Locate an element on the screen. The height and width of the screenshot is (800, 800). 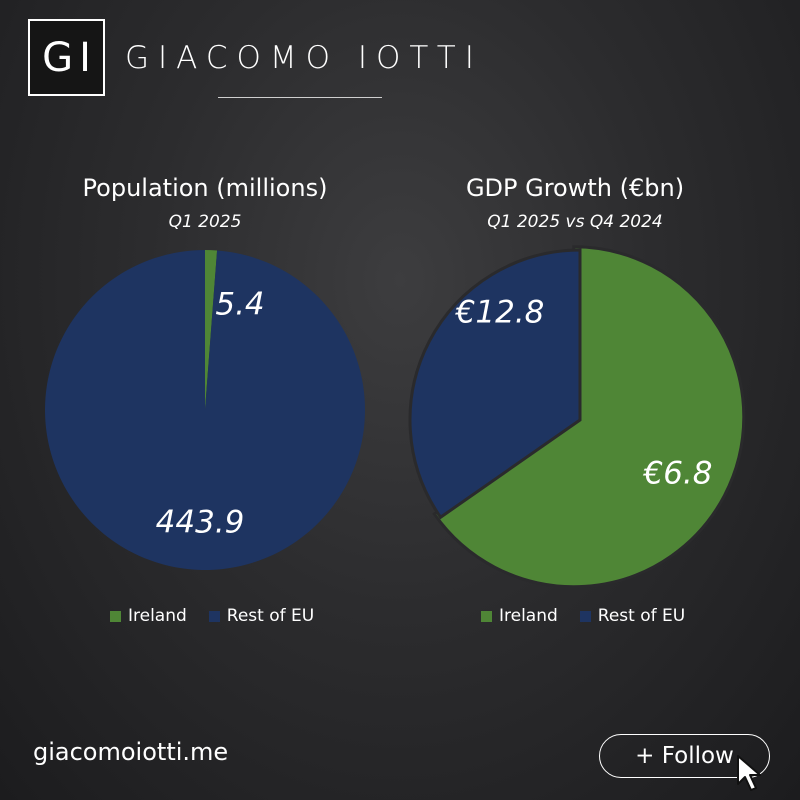
brand-header: GI GIACOMO IOTTI is located at coordinates (255, 57).